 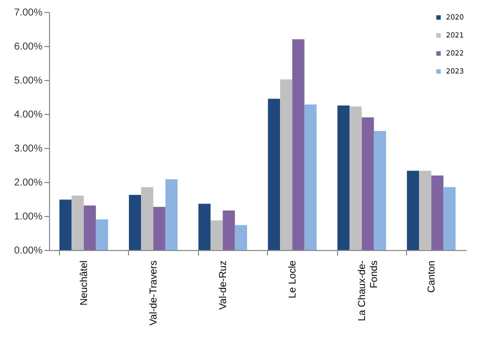 I want to click on y-tick-label: 3.00%, so click(x=28, y=149).